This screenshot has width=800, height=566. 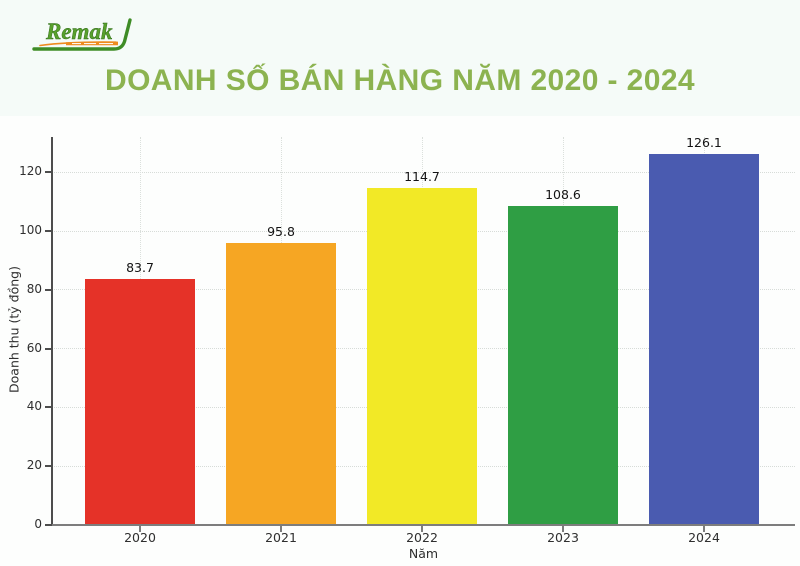 I want to click on y-tick-label: 100, so click(x=30, y=230).